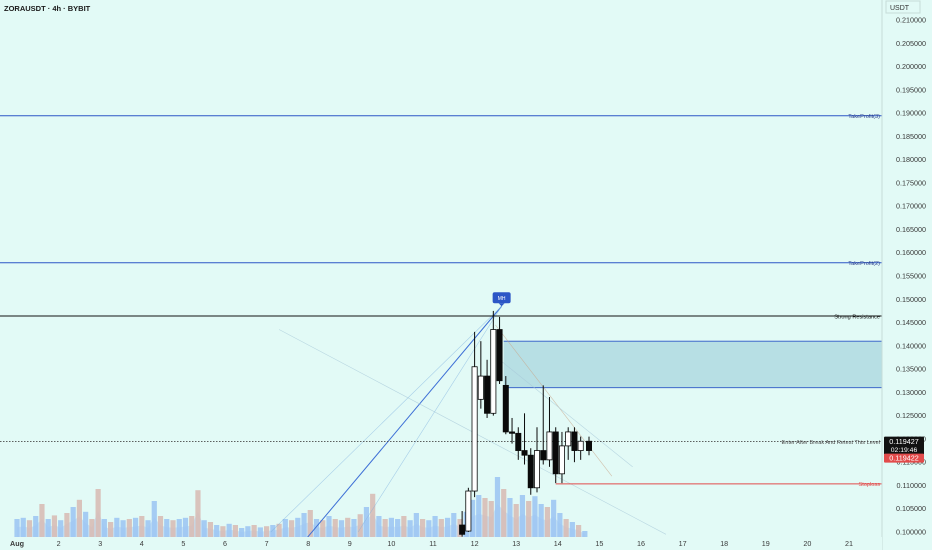 The width and height of the screenshot is (932, 550). Describe the element at coordinates (911, 113) in the screenshot. I see `y-tick-label: 0.190000` at that location.